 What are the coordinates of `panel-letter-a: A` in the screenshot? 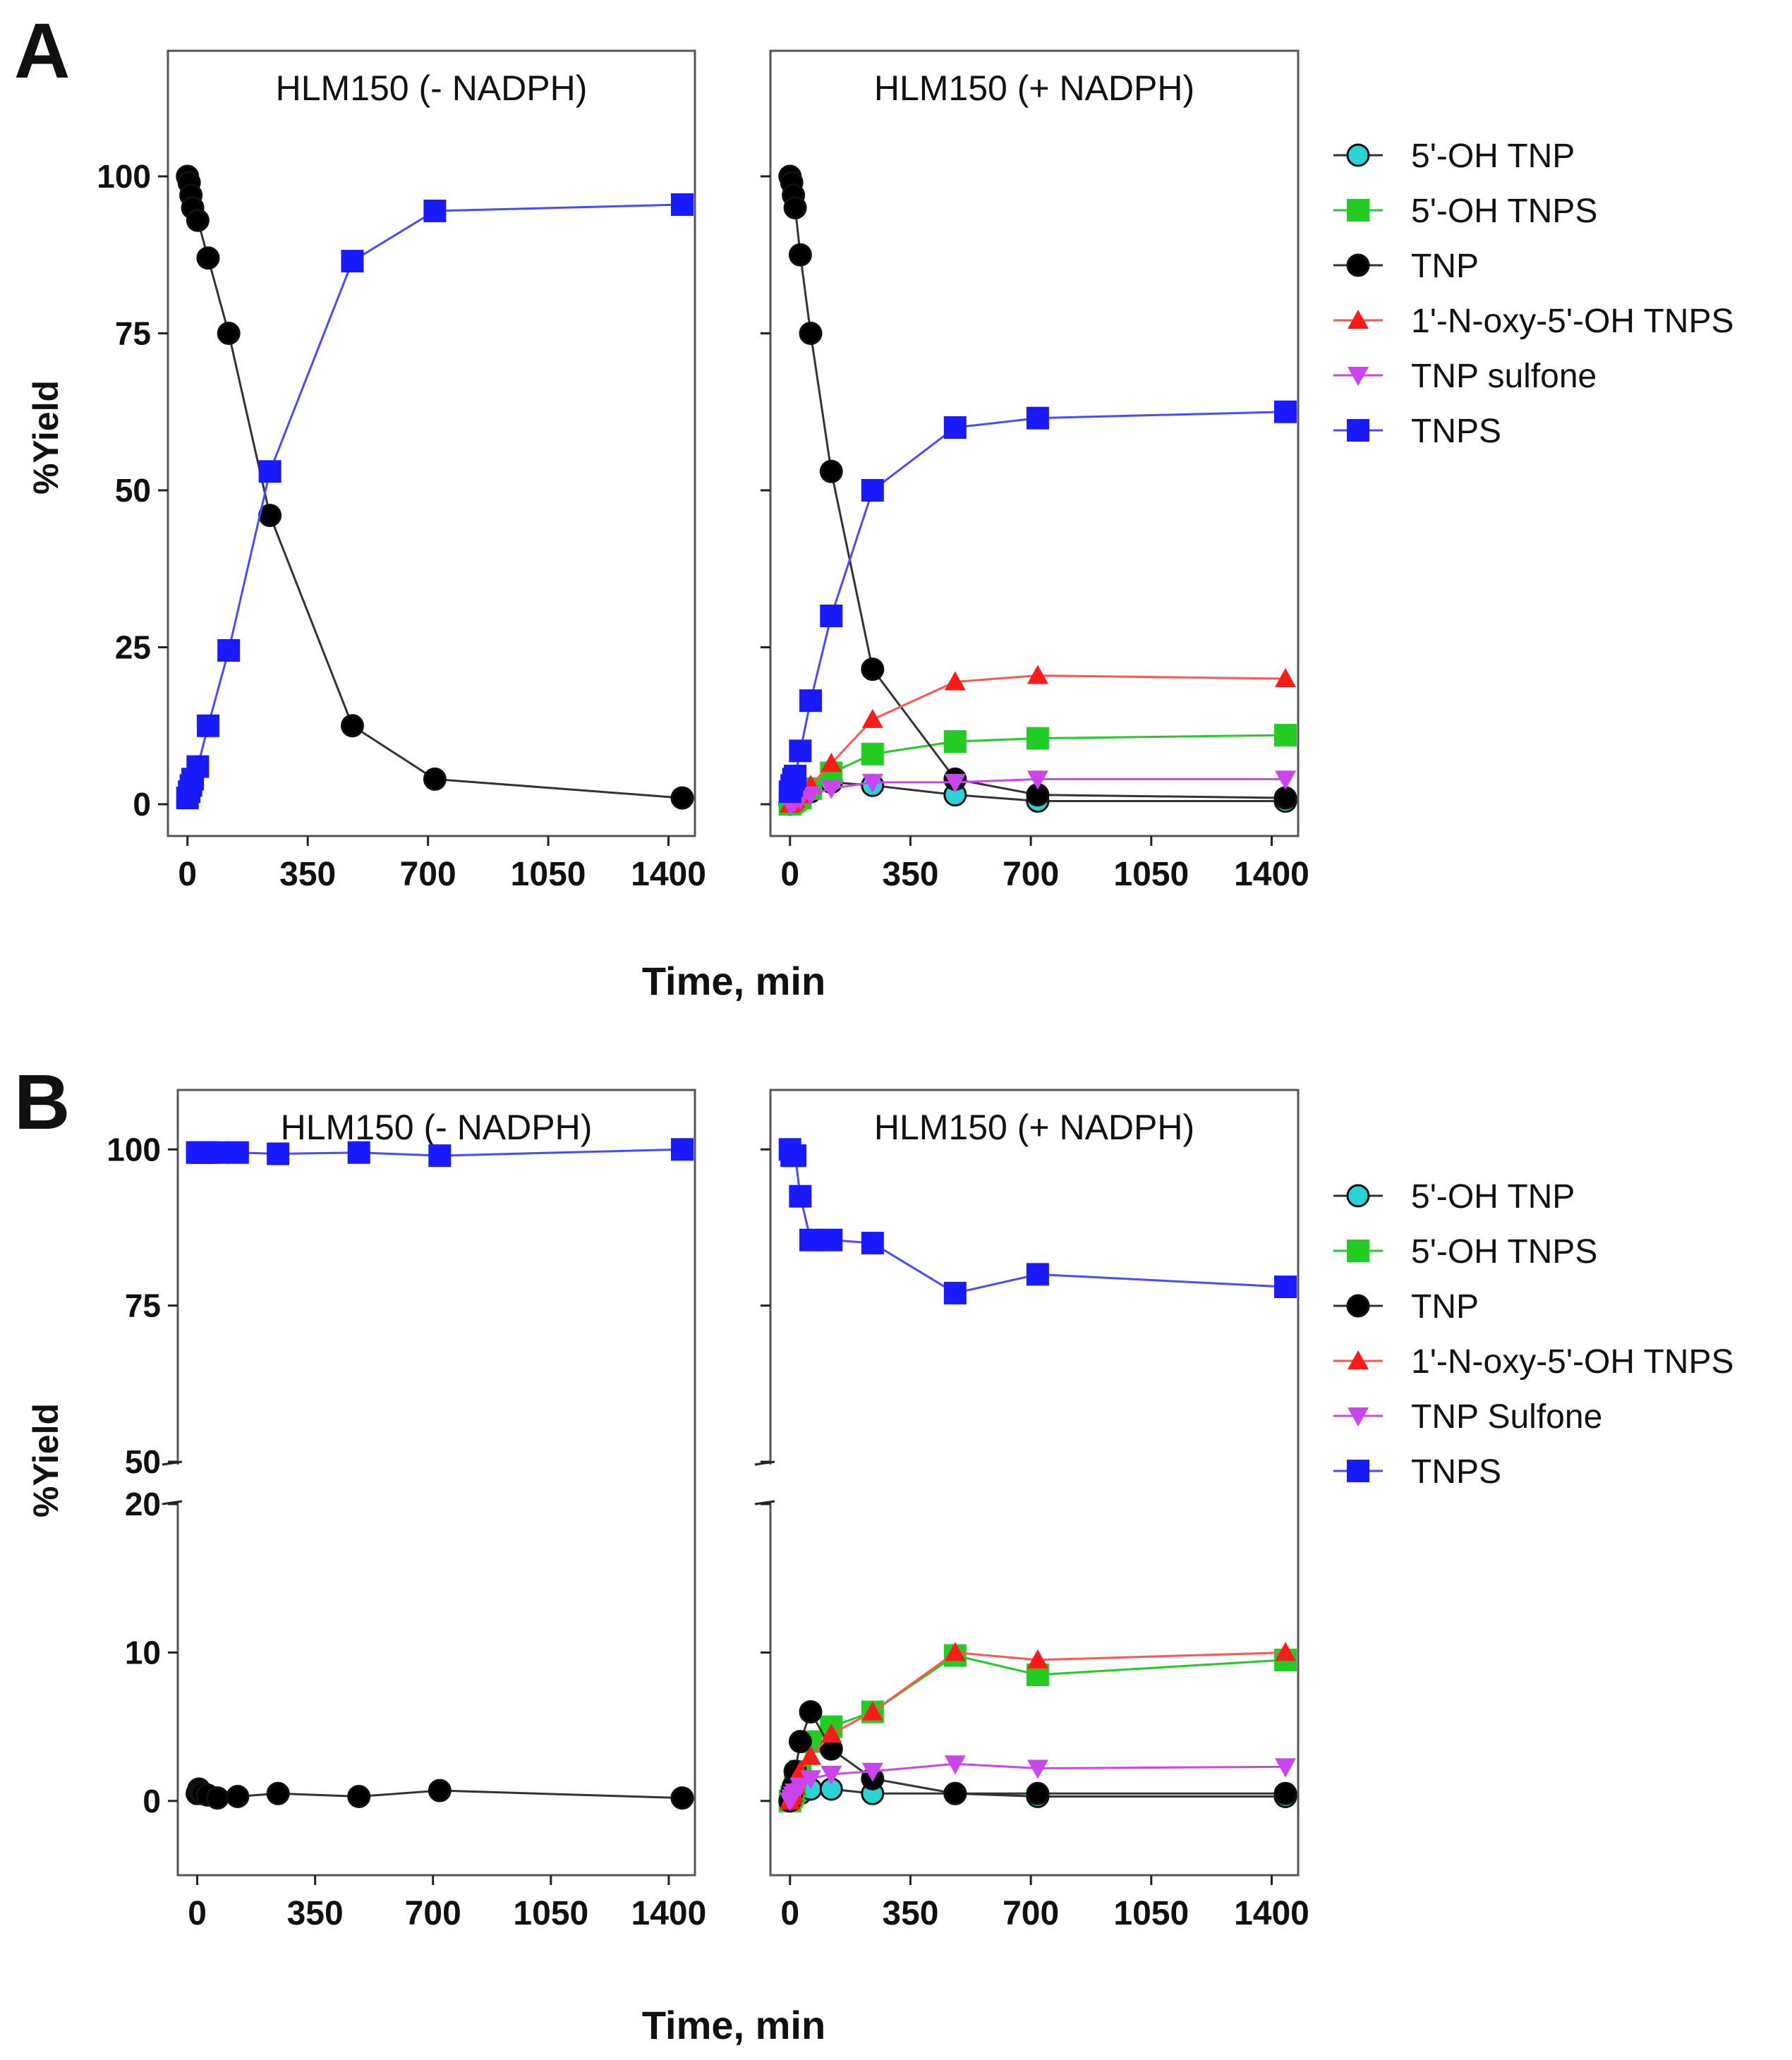 It's located at (42, 51).